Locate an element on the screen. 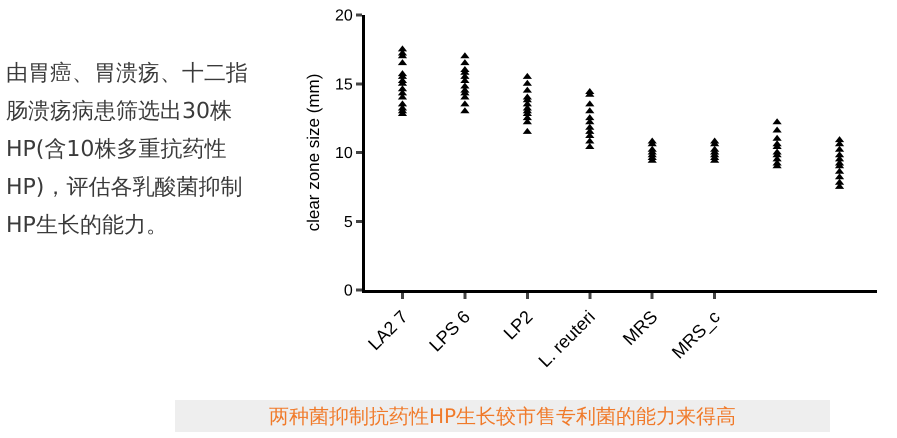 This screenshot has width=897, height=438. x-tick-label: LPS 6 is located at coordinates (449, 331).